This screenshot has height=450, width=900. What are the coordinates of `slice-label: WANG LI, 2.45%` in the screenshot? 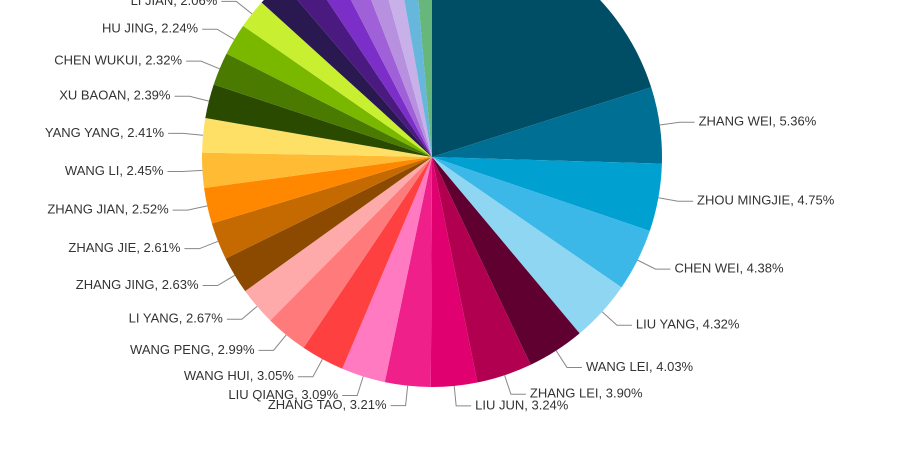 It's located at (114, 170).